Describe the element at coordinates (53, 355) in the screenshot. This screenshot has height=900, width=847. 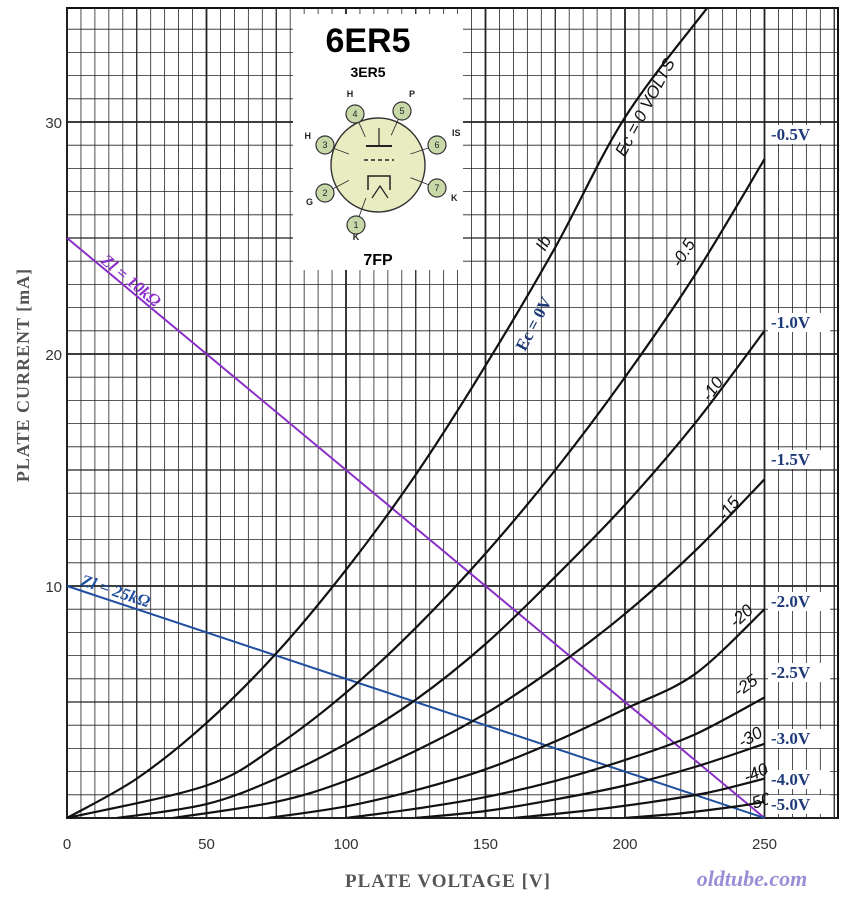
I see `y-tick-label: 20` at that location.